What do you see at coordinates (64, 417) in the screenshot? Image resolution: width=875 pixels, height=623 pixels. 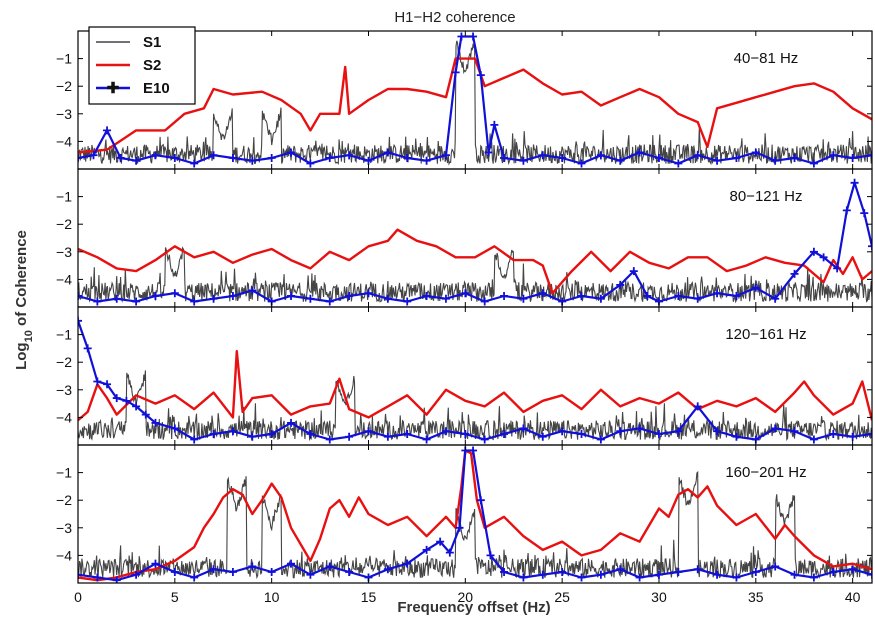 I see `y-tick-label: −4` at bounding box center [64, 417].